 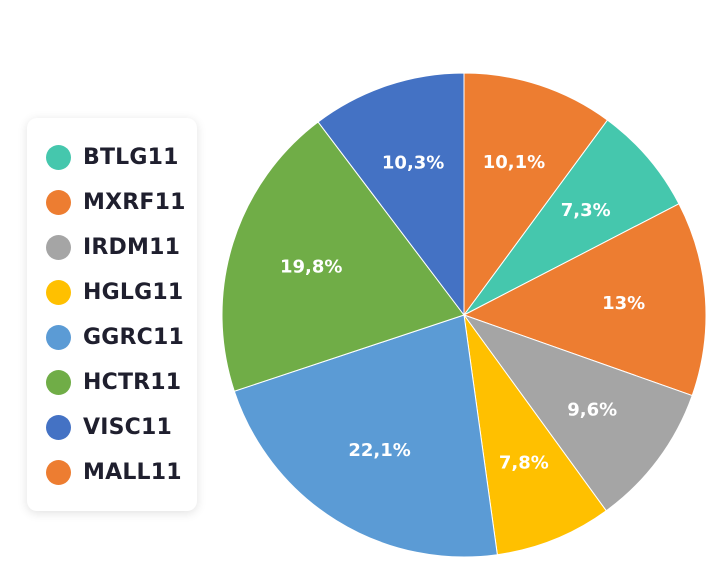 I want to click on legend-label: HCTR11, so click(x=132, y=382).